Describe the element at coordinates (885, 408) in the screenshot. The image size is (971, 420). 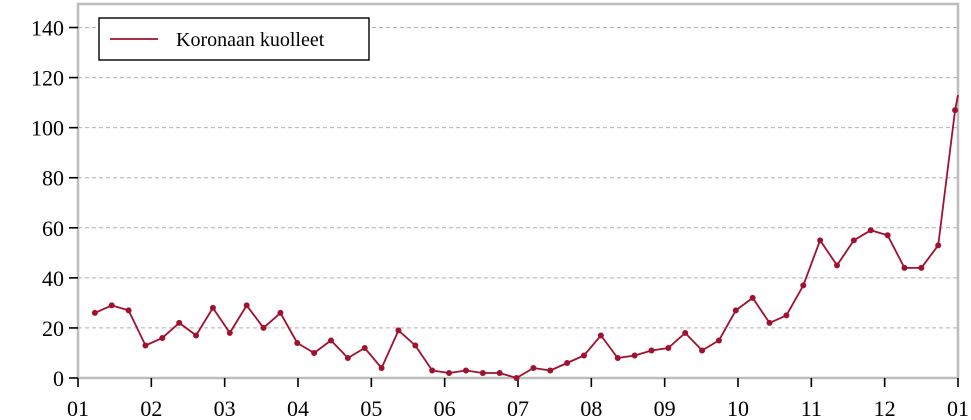
I see `x-tick-label: 12` at that location.